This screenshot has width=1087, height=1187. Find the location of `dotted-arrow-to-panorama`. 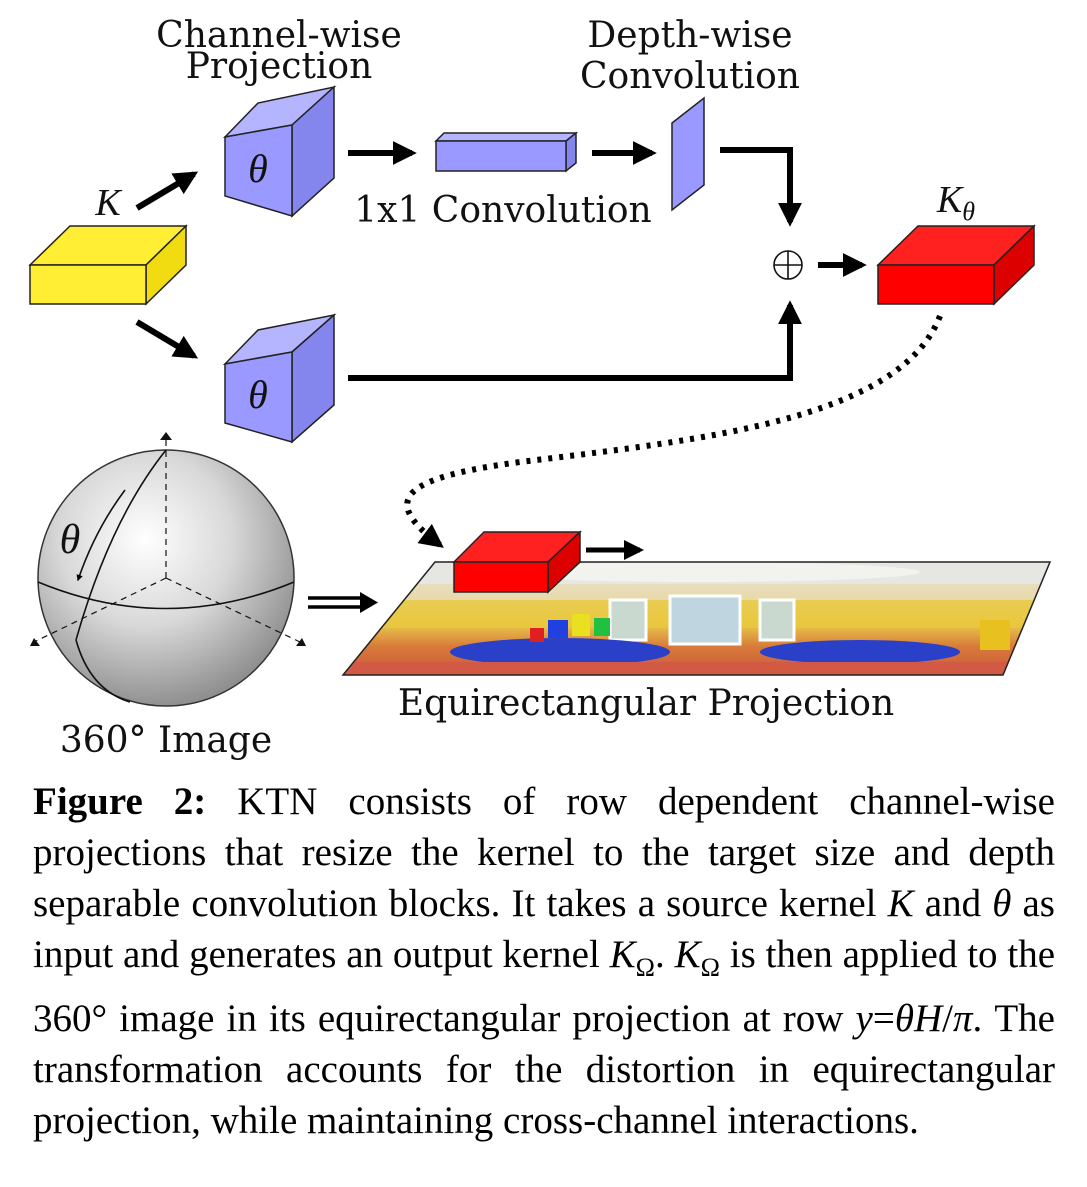

dotted-arrow-to-panorama is located at coordinates (673, 431).